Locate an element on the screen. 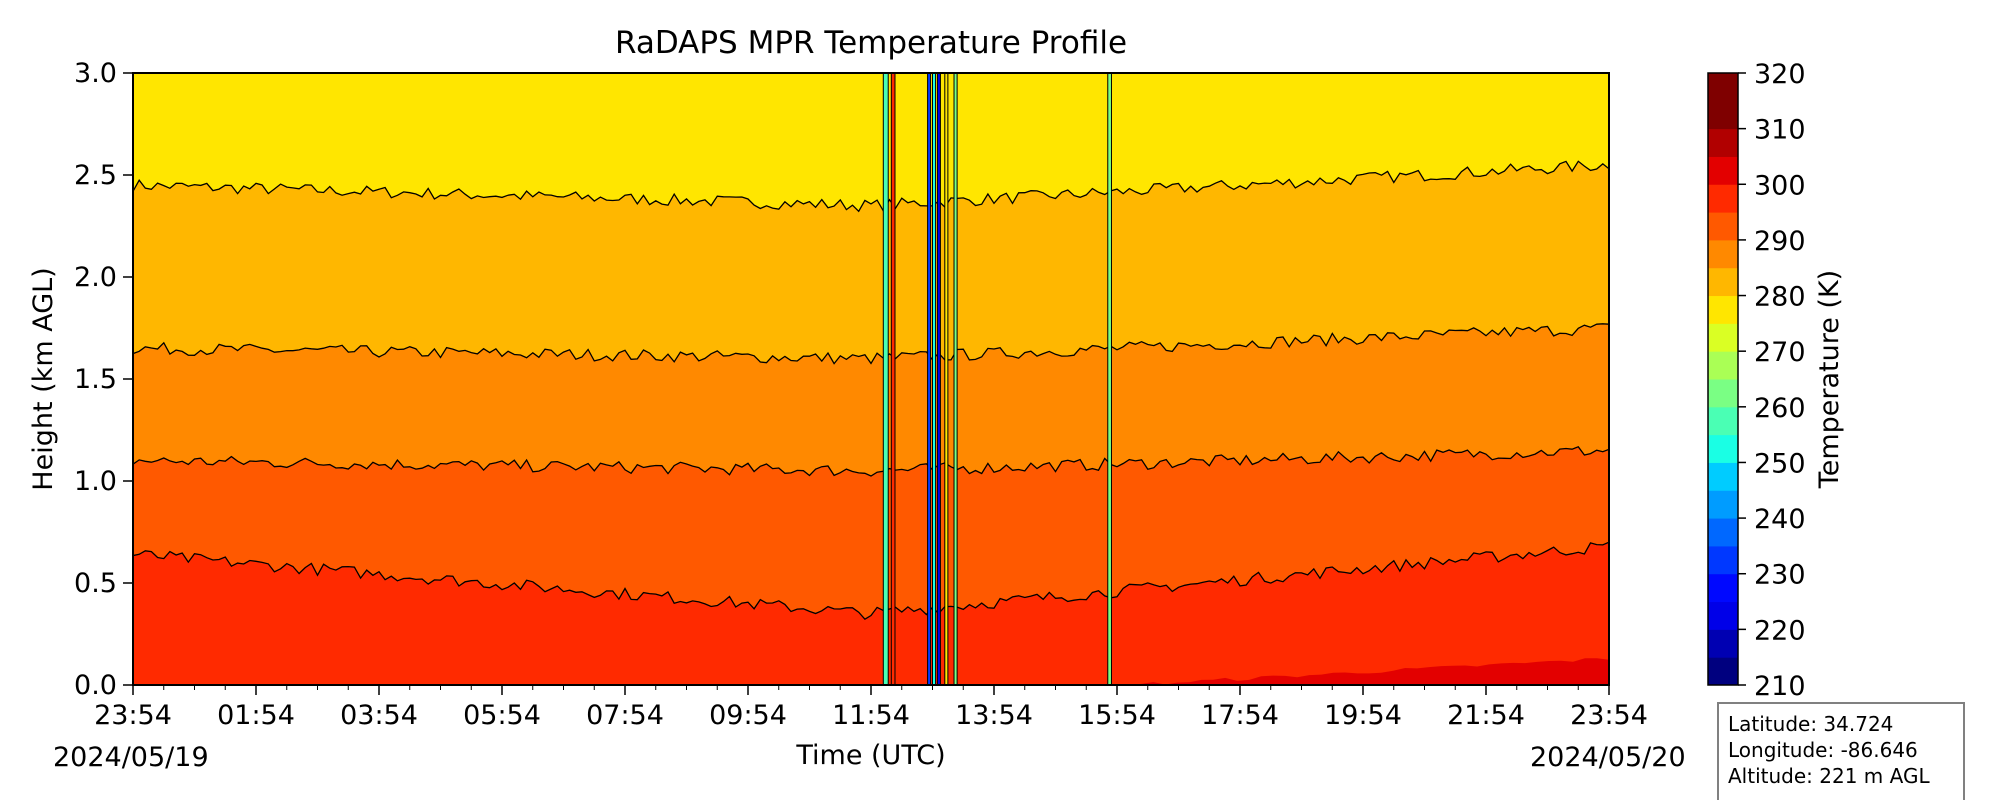  y-axis: 0.0 0.5 1.0 1.5 2.0 2.5 3.0 is located at coordinates (103, 379).